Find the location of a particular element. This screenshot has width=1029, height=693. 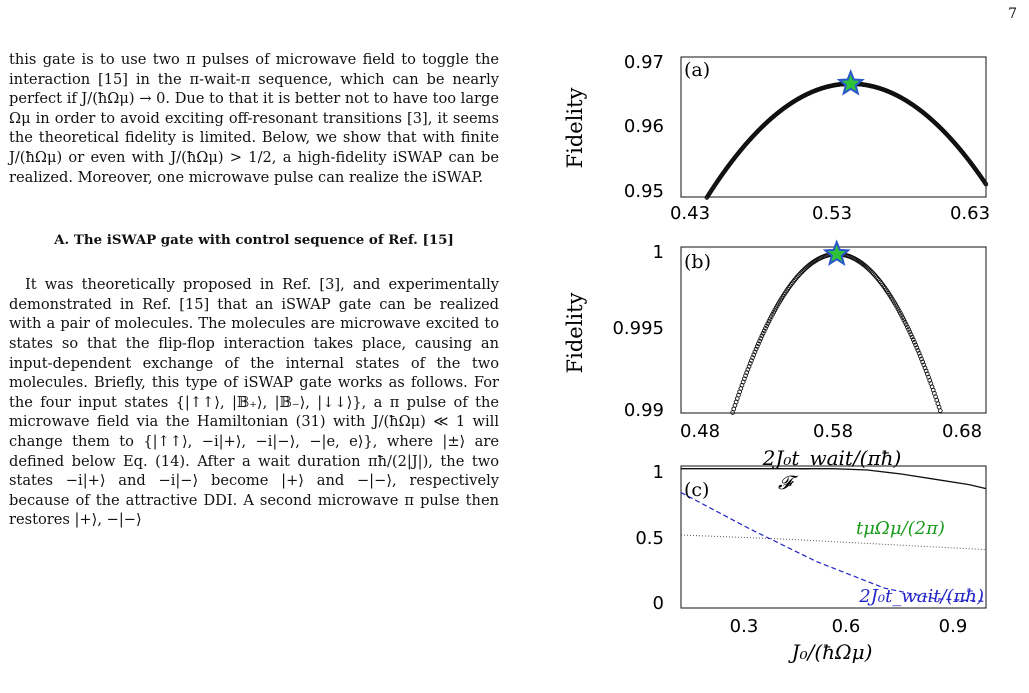

panel-b-ytick: 0.995 is located at coordinates (638, 328).